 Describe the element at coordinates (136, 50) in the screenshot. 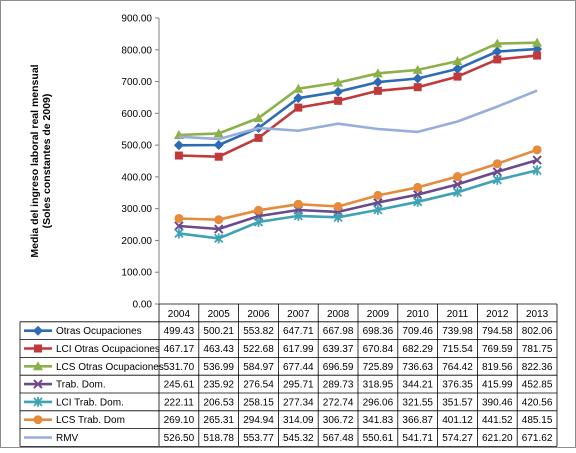

I see `y-tick-label: 800.00` at that location.